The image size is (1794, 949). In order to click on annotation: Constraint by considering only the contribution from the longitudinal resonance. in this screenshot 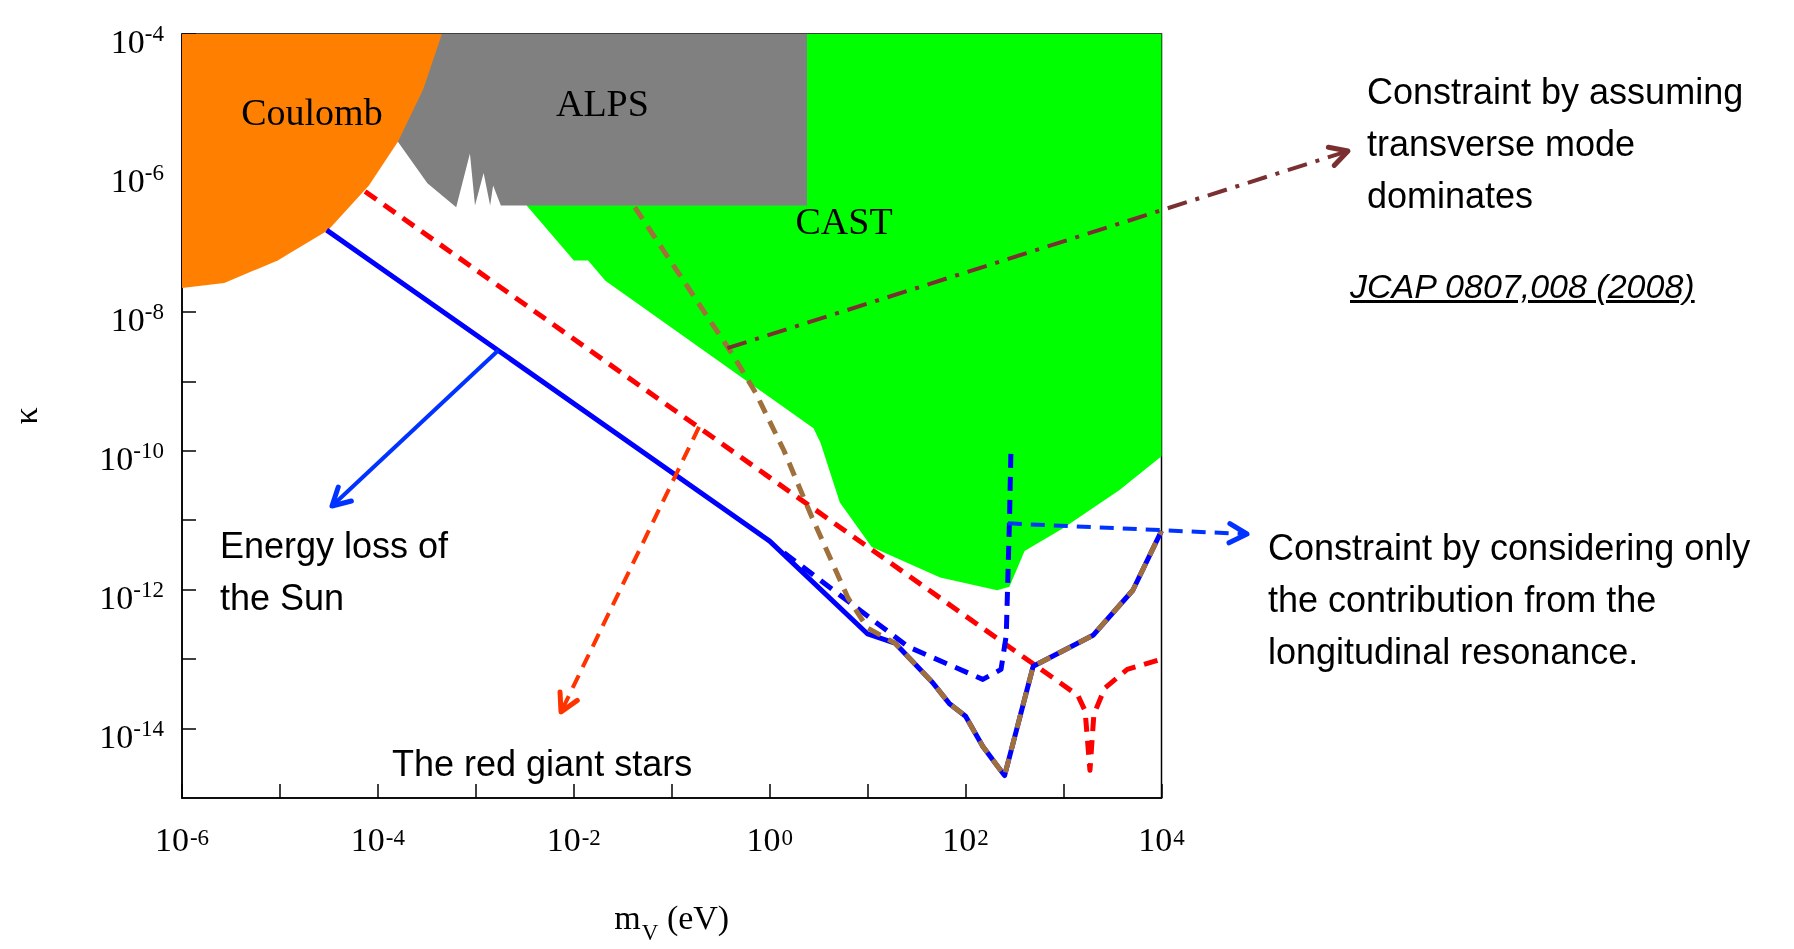, I will do `click(1510, 600)`.